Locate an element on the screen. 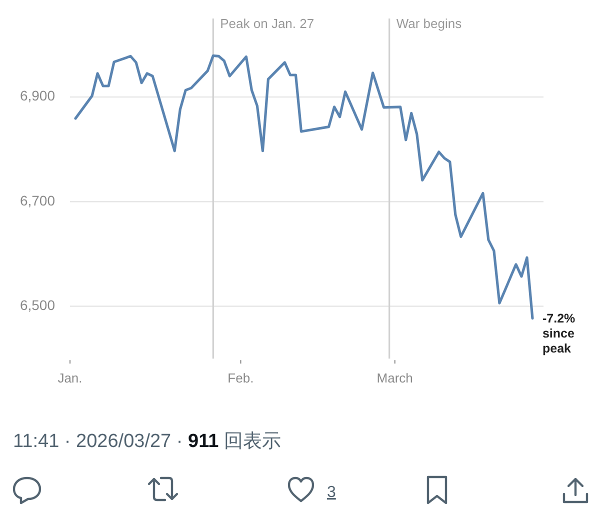 This screenshot has height=518, width=600. y-tick-label: 6,700 is located at coordinates (38, 200).